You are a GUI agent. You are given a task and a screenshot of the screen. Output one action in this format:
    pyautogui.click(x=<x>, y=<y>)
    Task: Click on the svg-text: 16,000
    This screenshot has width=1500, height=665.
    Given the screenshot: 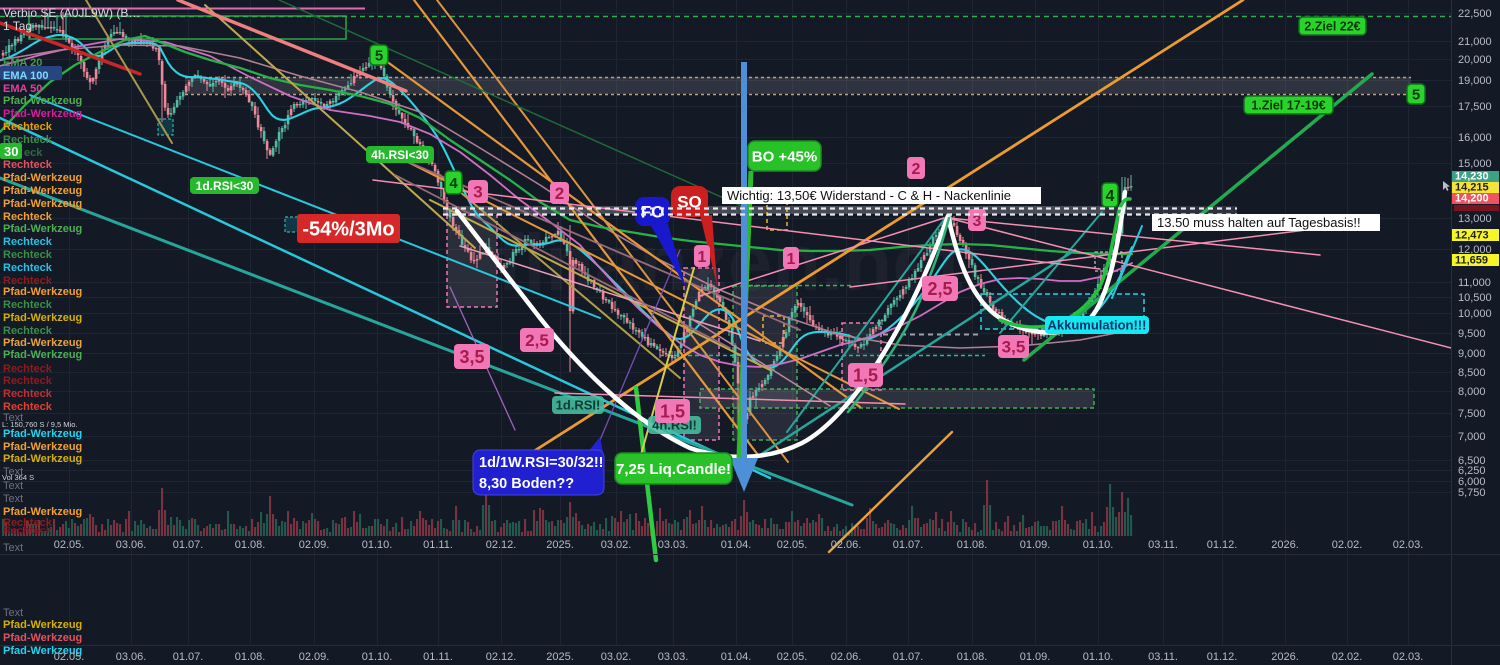 What is the action you would take?
    pyautogui.click(x=1475, y=138)
    